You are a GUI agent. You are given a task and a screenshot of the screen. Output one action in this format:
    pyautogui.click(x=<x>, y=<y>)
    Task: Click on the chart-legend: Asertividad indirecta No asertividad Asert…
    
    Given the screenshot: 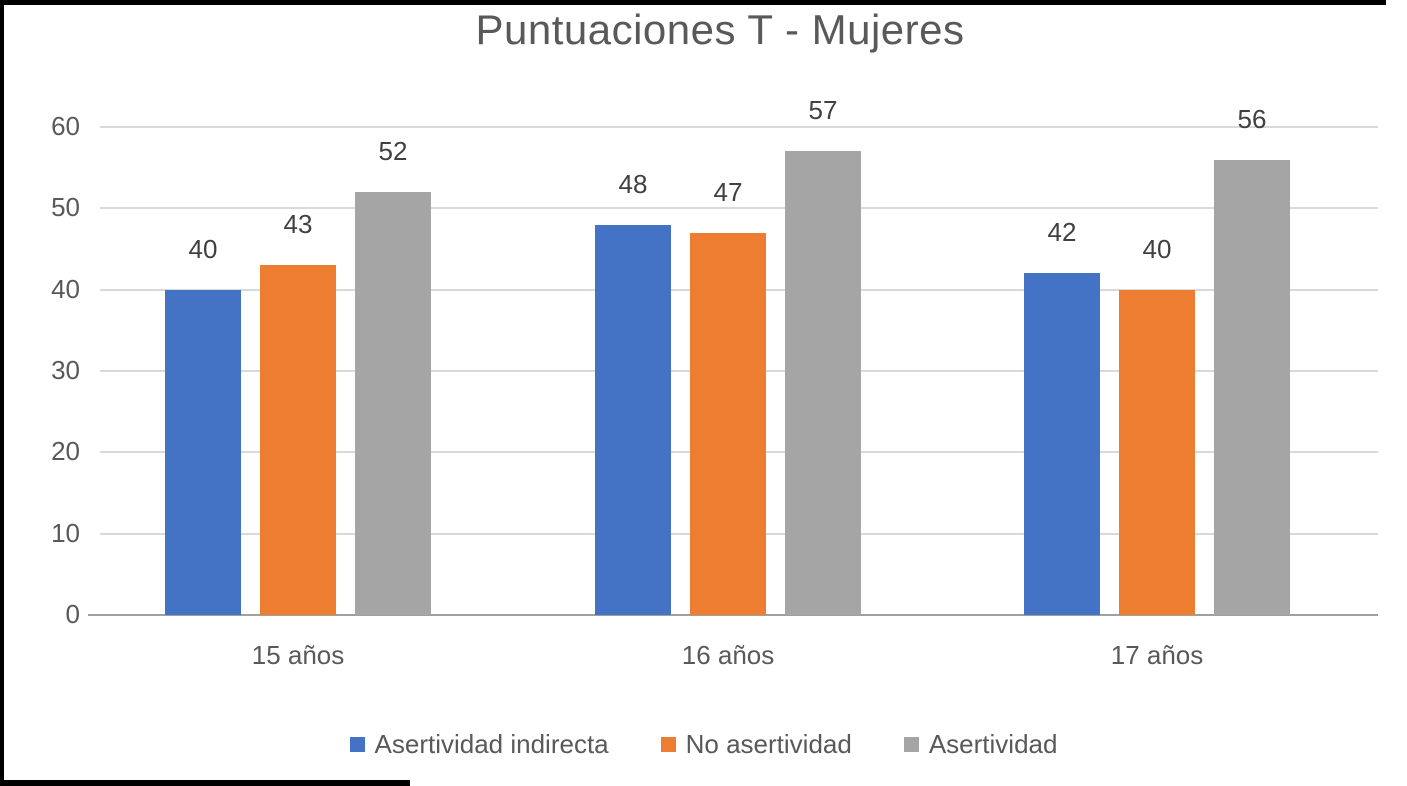 What is the action you would take?
    pyautogui.click(x=703, y=744)
    